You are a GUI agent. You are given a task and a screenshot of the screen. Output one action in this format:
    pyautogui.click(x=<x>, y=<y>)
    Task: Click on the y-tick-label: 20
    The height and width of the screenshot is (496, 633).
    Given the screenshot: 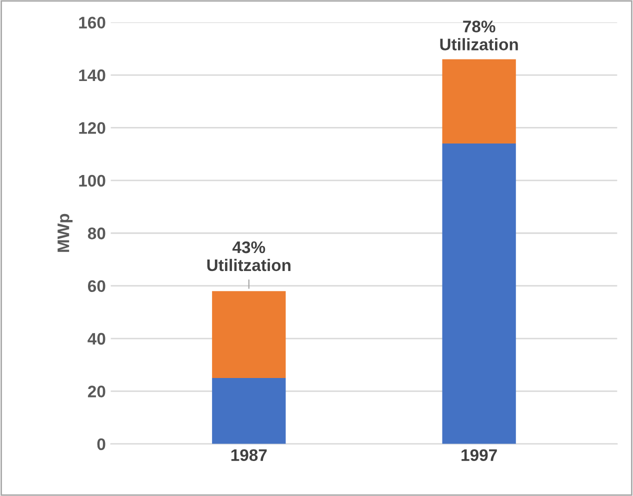 What is the action you would take?
    pyautogui.click(x=97, y=392)
    